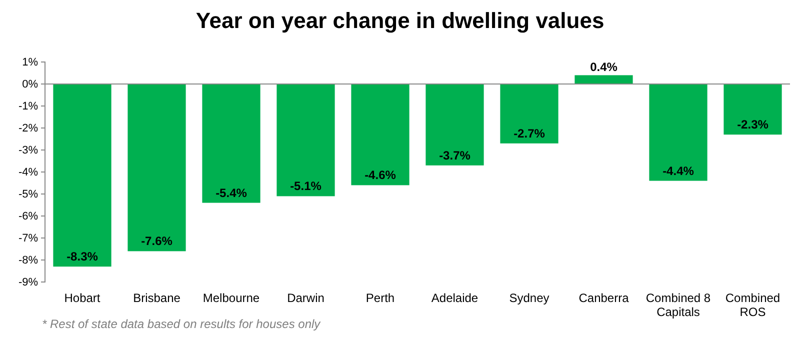  Describe the element at coordinates (752, 305) in the screenshot. I see `x-tick-label: Combined ROS` at that location.